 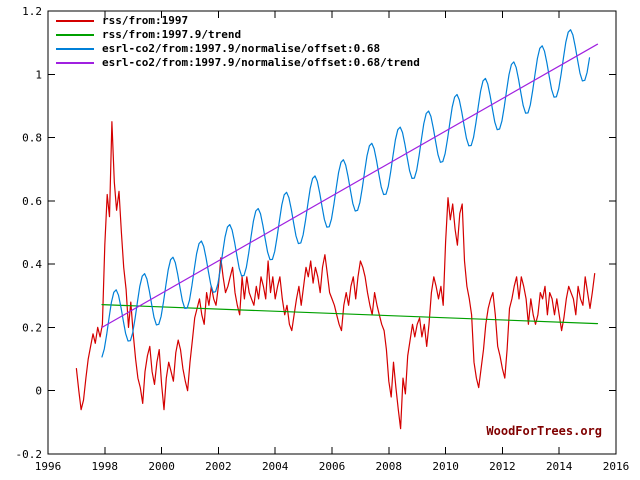 I want to click on y-tick-label: 0.8, so click(x=32, y=138).